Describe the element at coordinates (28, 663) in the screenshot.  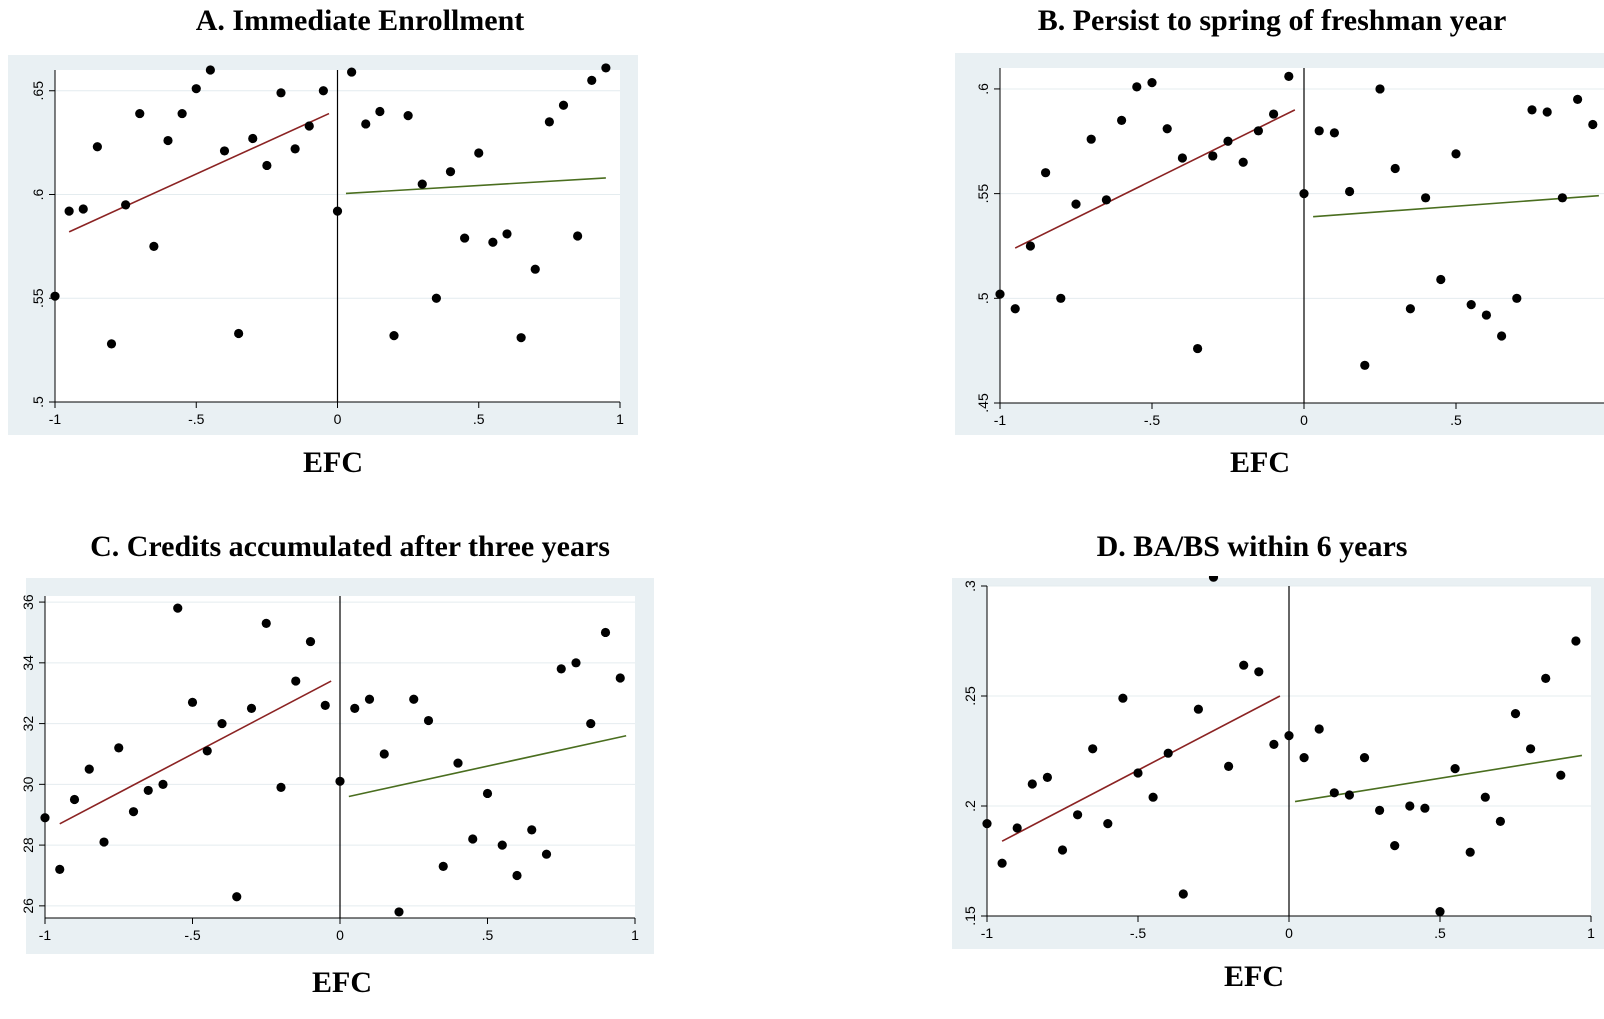
I see `y-tick-label: 34` at that location.